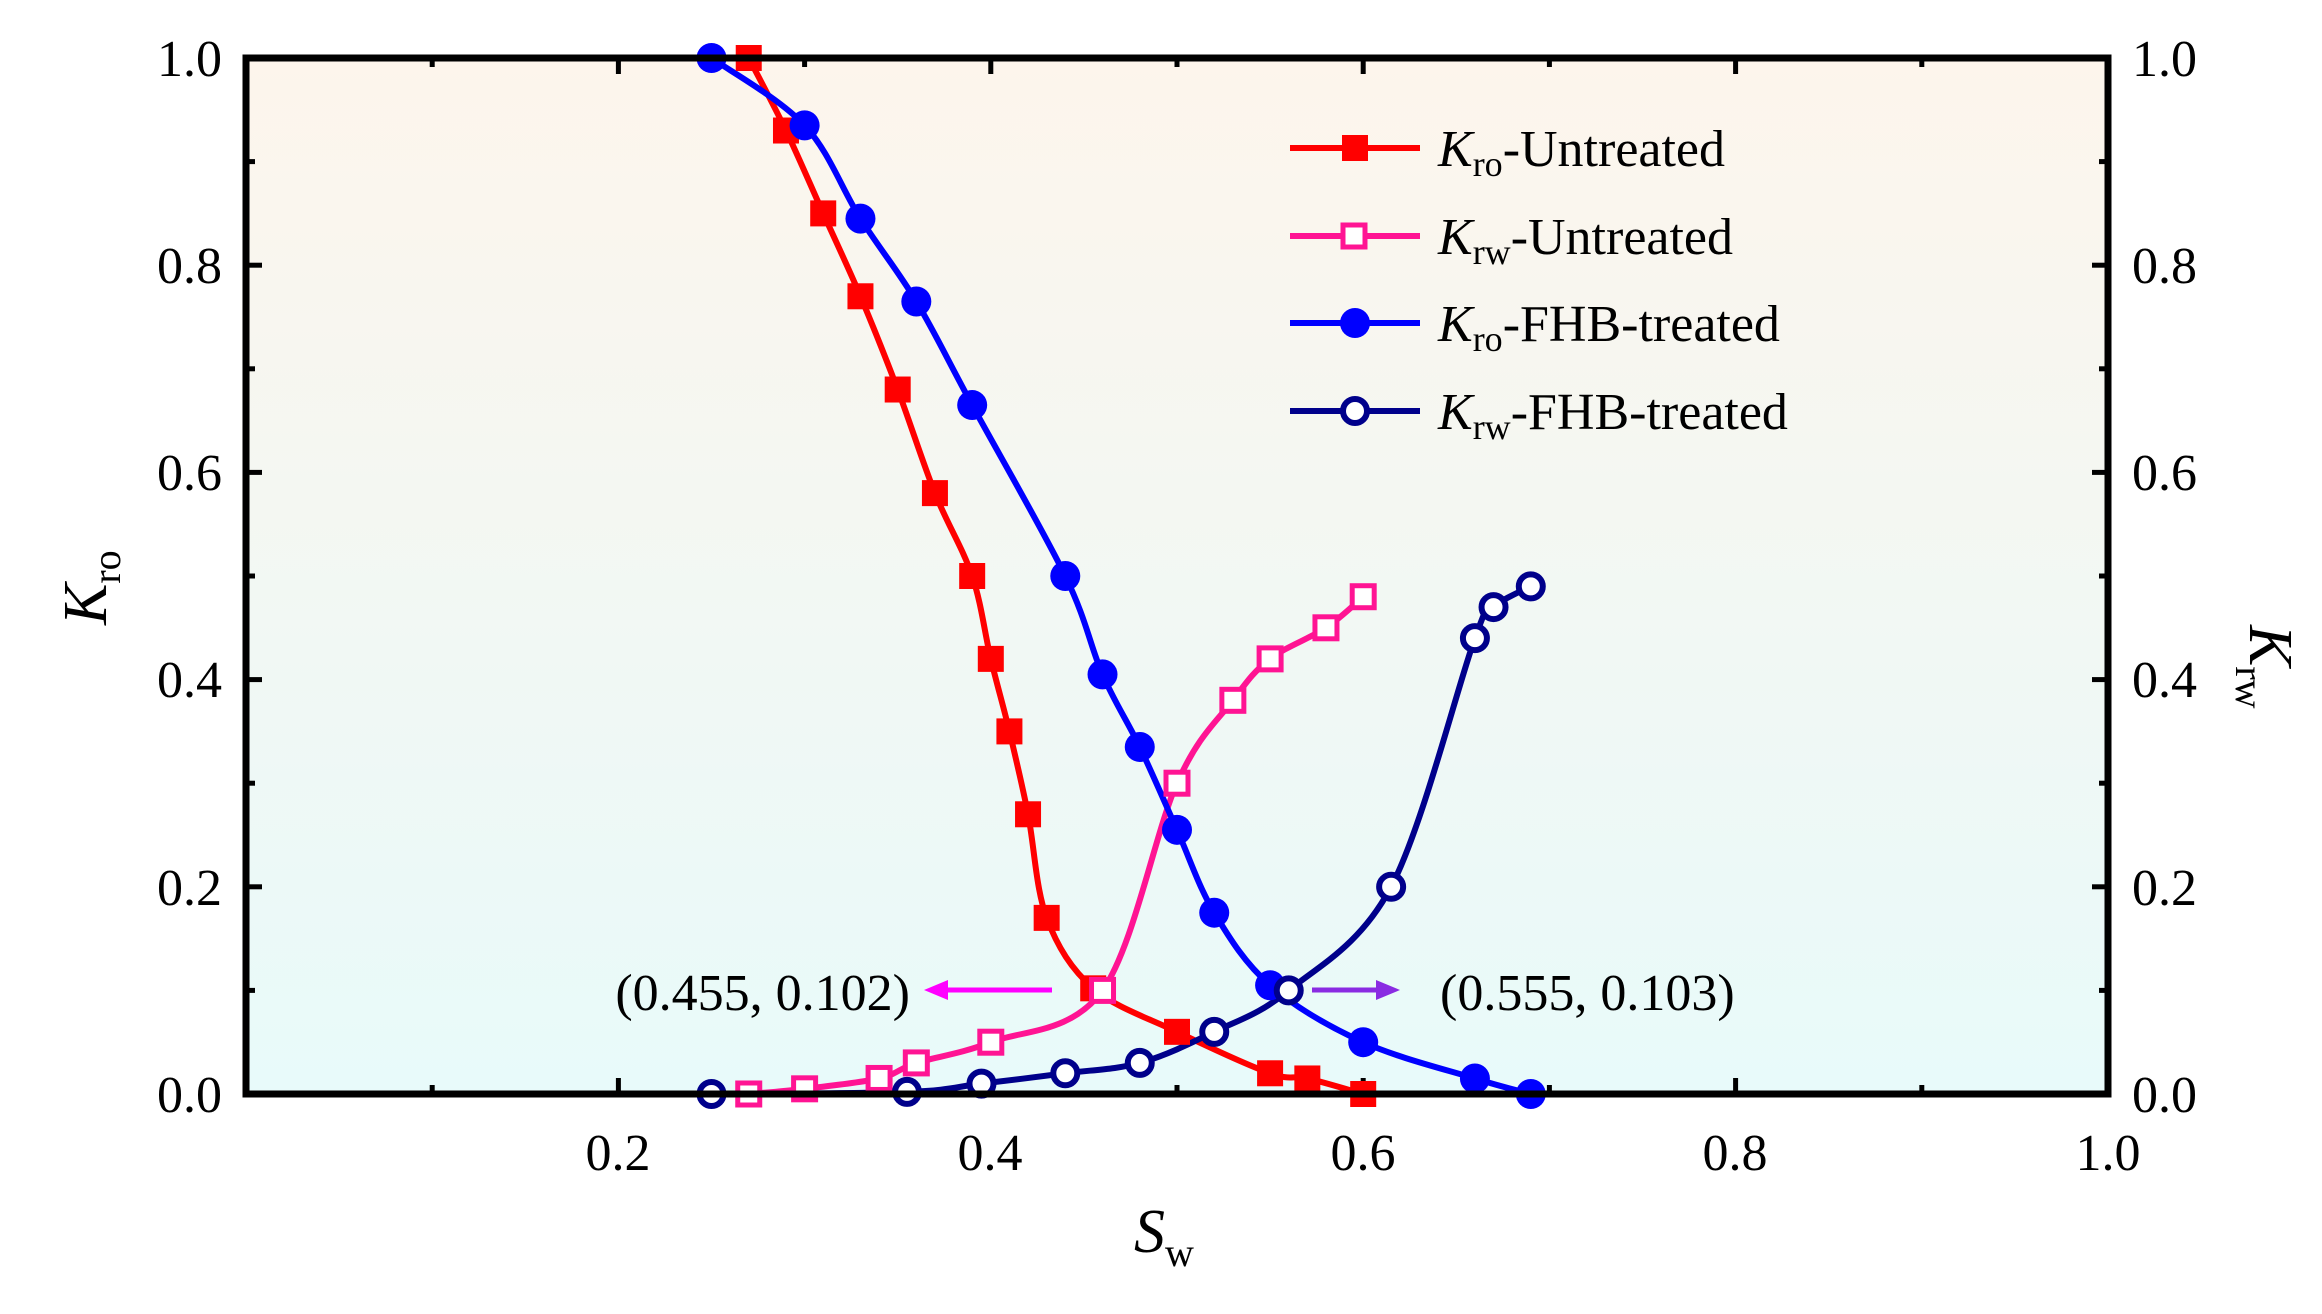 This screenshot has width=2322, height=1314. Describe the element at coordinates (2164, 473) in the screenshot. I see `y-right-tick-label: 0.6` at that location.